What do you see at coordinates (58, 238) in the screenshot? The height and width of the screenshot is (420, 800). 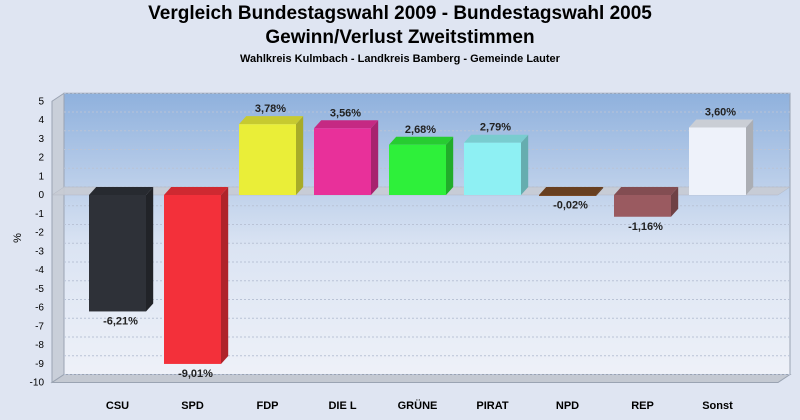 I see `left-wall` at bounding box center [58, 238].